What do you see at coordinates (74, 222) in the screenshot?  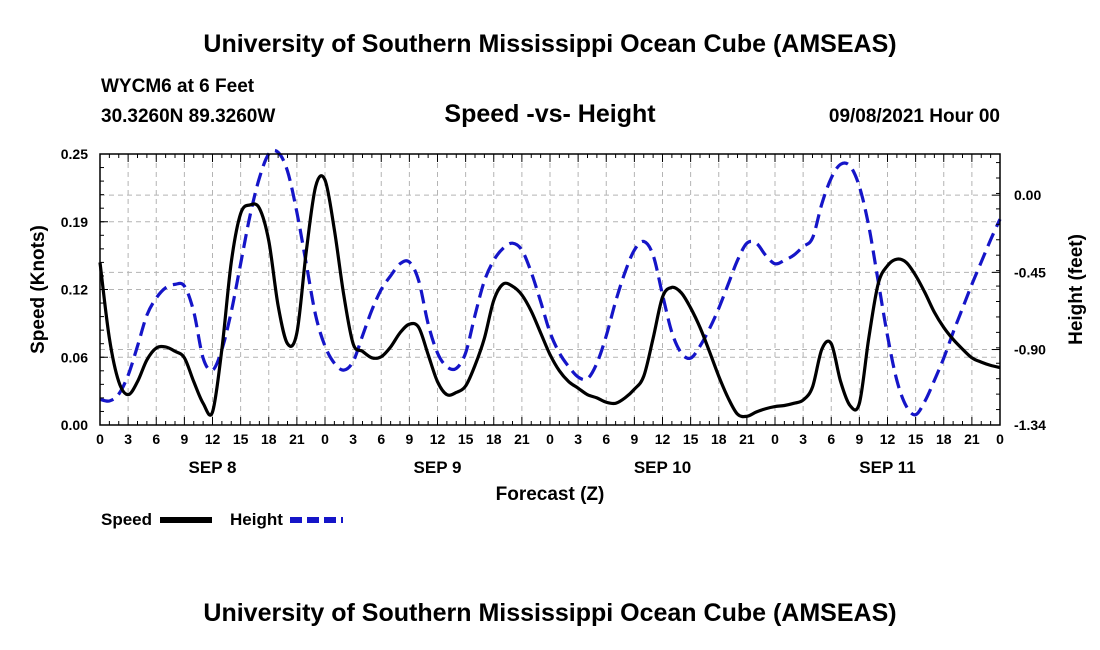 I see `y-left-tick-label: 0.19` at bounding box center [74, 222].